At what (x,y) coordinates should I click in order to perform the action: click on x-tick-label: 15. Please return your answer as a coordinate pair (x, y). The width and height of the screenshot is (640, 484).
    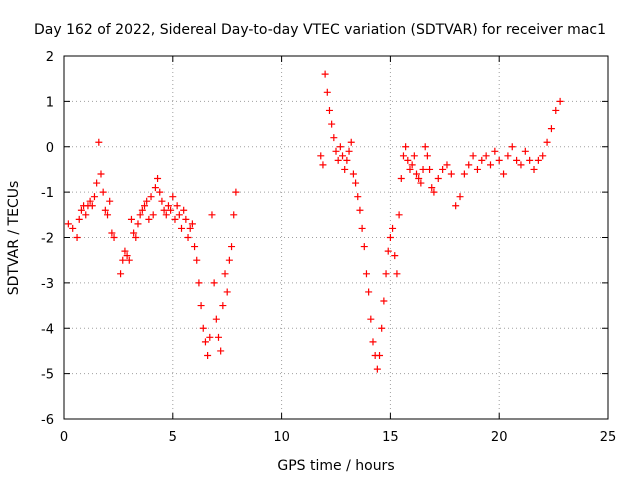
    Looking at the image, I should click on (390, 437).